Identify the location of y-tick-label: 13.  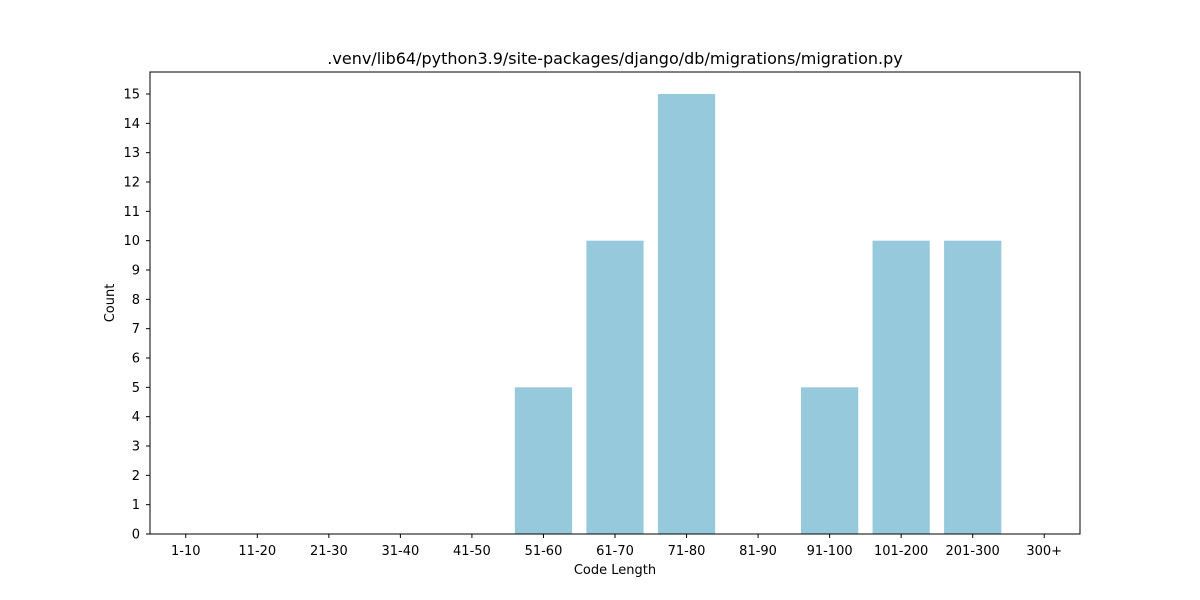
(131, 153).